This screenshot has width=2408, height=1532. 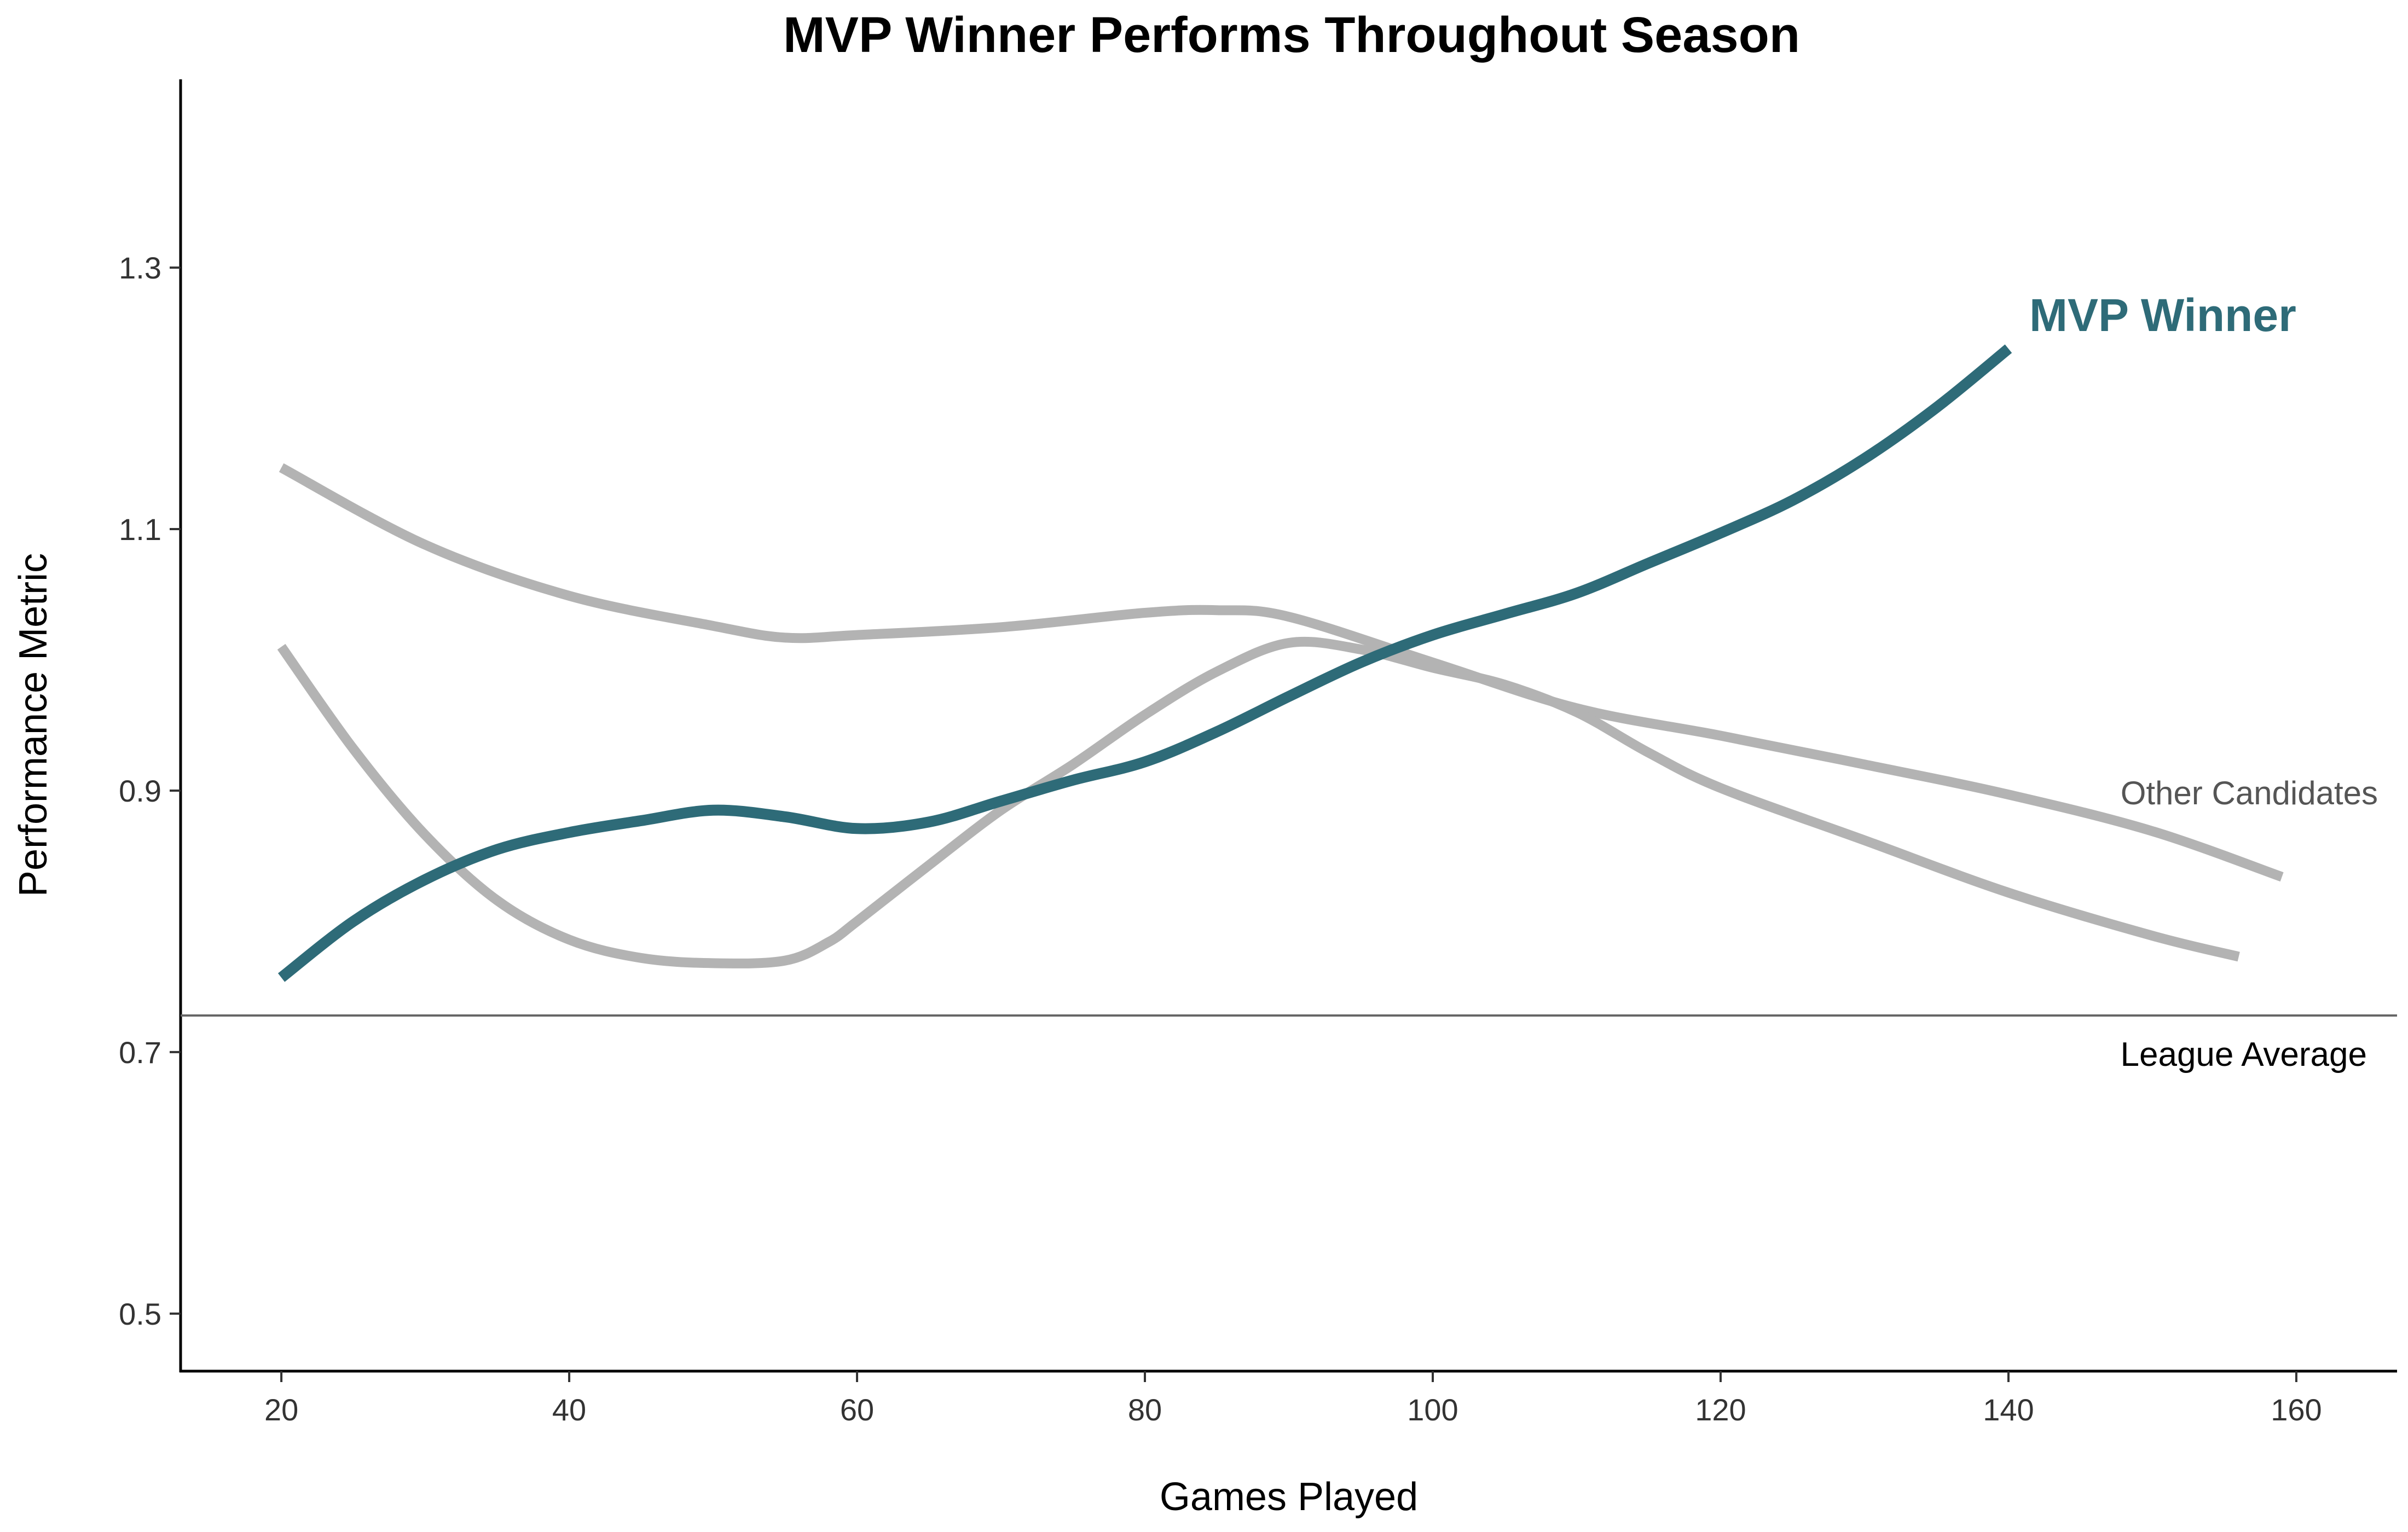 I want to click on x-tick-label: 20, so click(x=281, y=1409).